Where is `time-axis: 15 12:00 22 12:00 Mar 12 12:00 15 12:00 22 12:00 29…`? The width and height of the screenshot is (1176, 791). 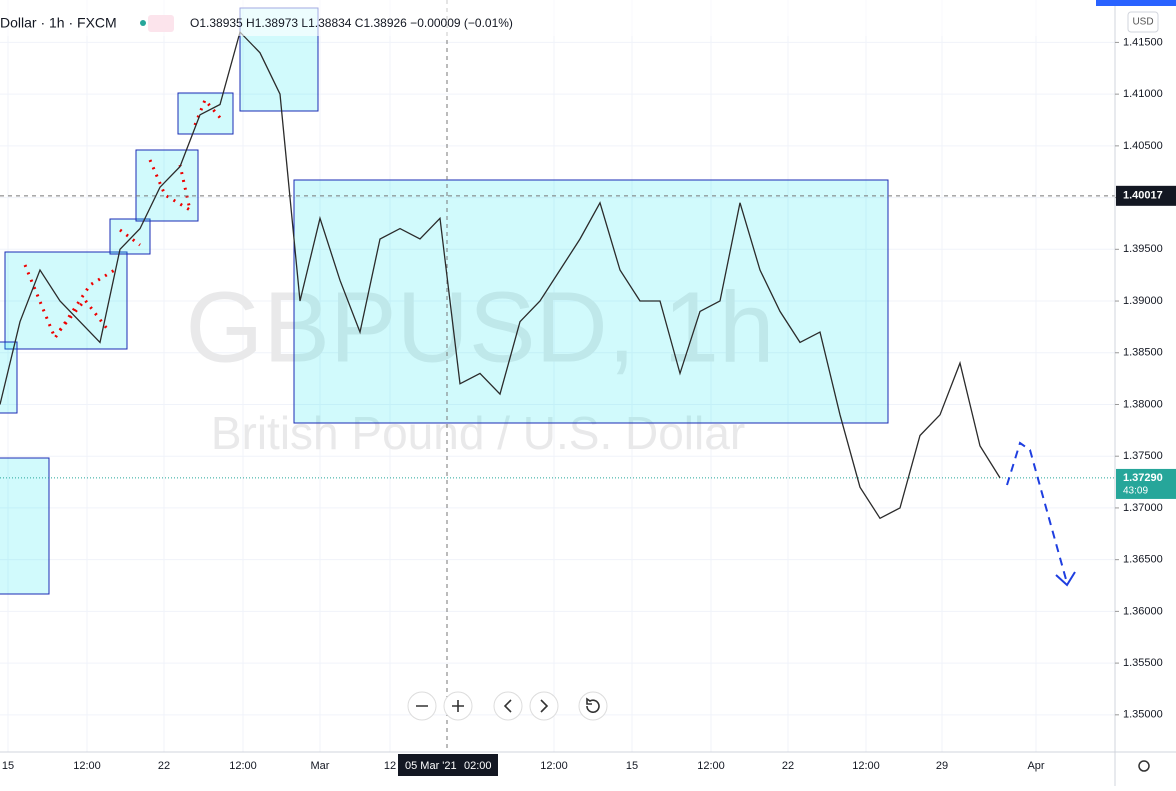 time-axis: 15 12:00 22 12:00 Mar 12 12:00 15 12:00 22 12:00 29… is located at coordinates (523, 765).